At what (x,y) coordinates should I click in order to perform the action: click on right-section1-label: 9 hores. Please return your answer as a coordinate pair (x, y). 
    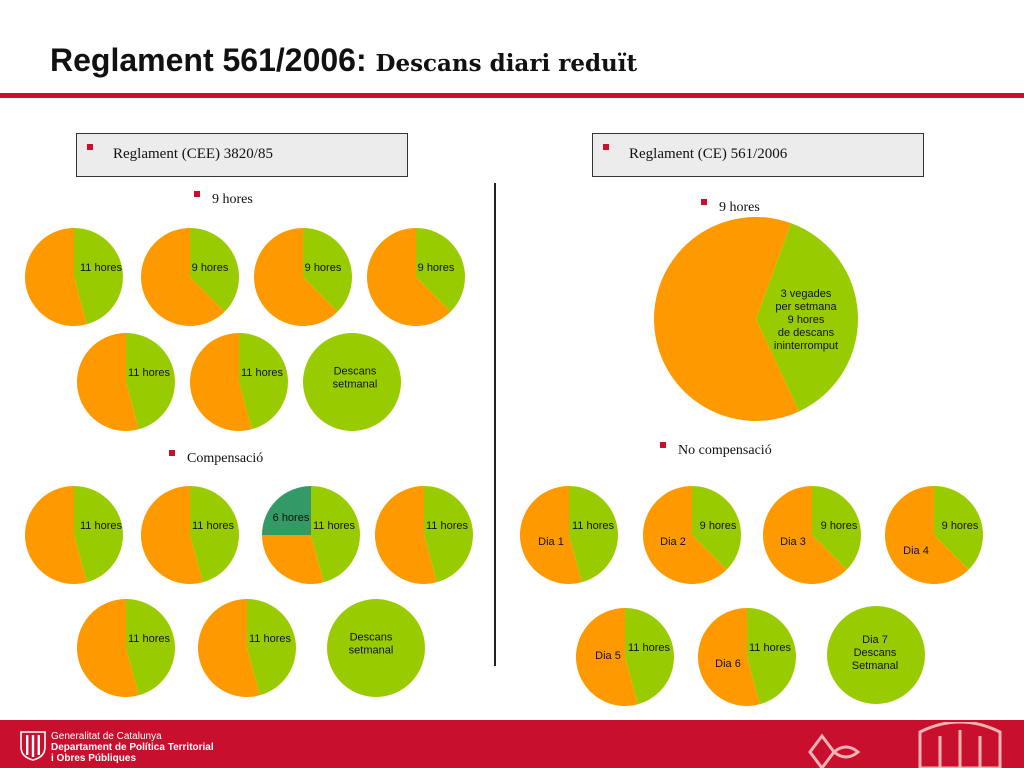
    Looking at the image, I should click on (739, 207).